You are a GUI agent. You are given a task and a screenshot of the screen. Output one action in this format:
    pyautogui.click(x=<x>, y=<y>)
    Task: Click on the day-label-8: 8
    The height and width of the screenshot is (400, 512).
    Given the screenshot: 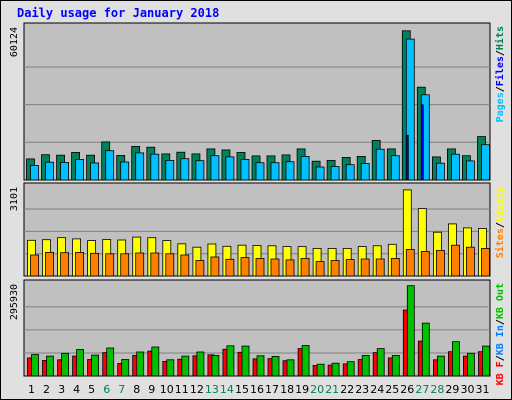 What is the action you would take?
    pyautogui.click(x=136, y=389)
    